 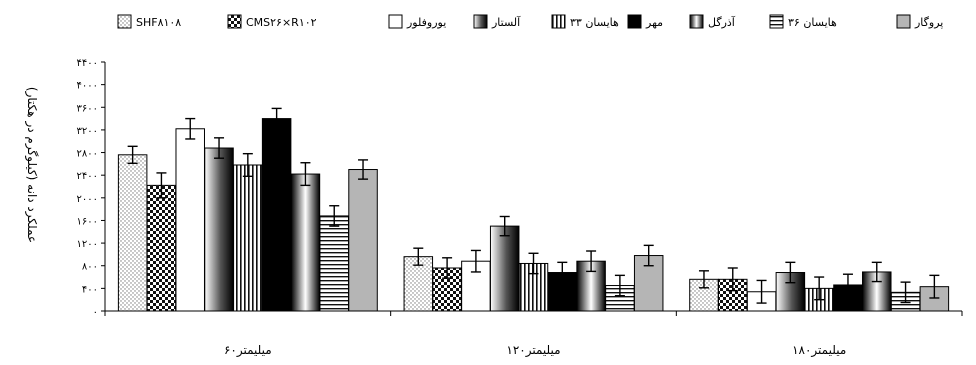 I want to click on y-tick-label: ۴۰۰, so click(x=90, y=289).